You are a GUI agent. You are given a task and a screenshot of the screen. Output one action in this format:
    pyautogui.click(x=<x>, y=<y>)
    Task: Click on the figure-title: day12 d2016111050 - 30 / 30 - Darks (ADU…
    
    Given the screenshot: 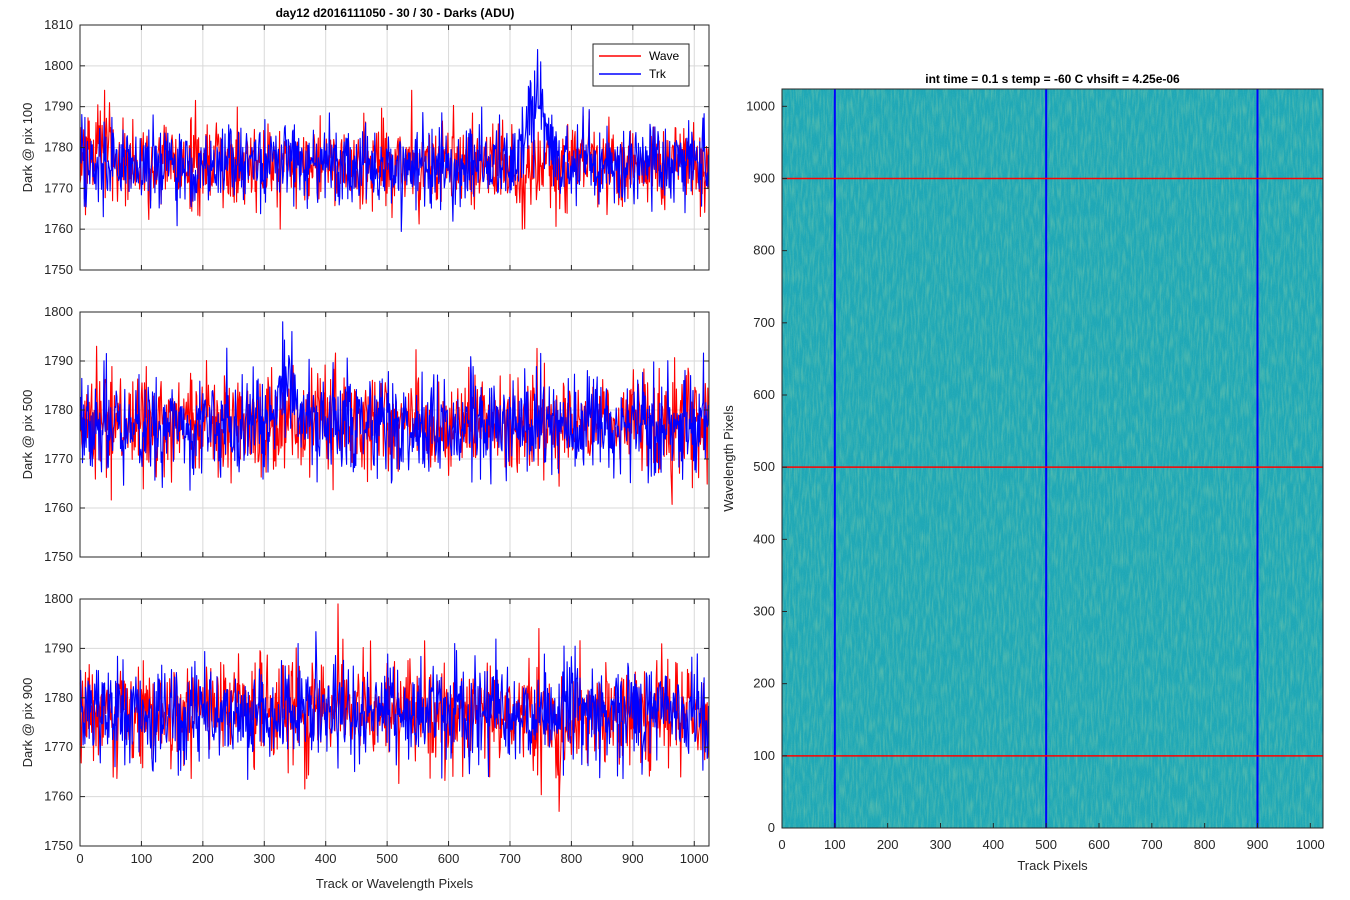 What is the action you would take?
    pyautogui.click(x=395, y=13)
    